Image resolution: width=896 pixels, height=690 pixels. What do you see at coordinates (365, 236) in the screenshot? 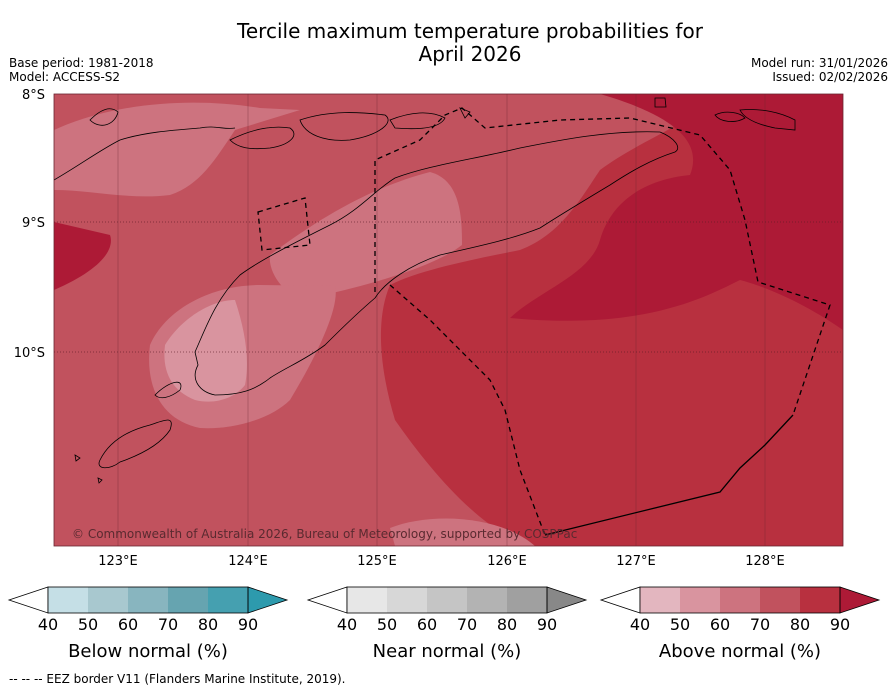
I see `prob-band-60-centre` at bounding box center [365, 236].